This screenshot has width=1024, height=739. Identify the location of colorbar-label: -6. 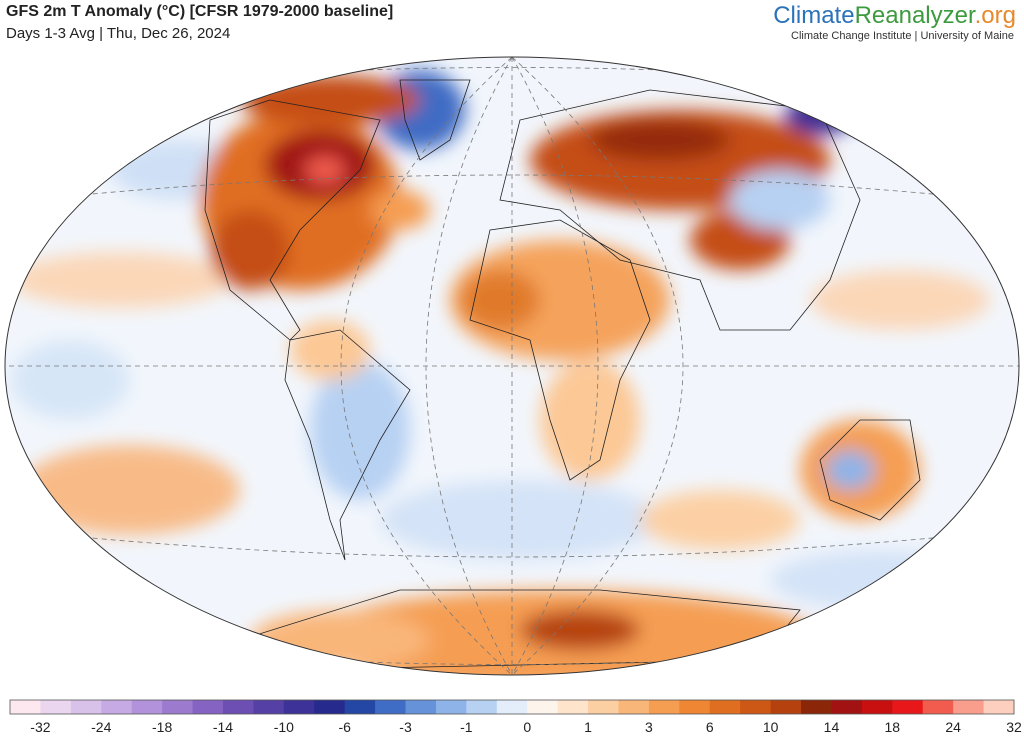
(344, 727).